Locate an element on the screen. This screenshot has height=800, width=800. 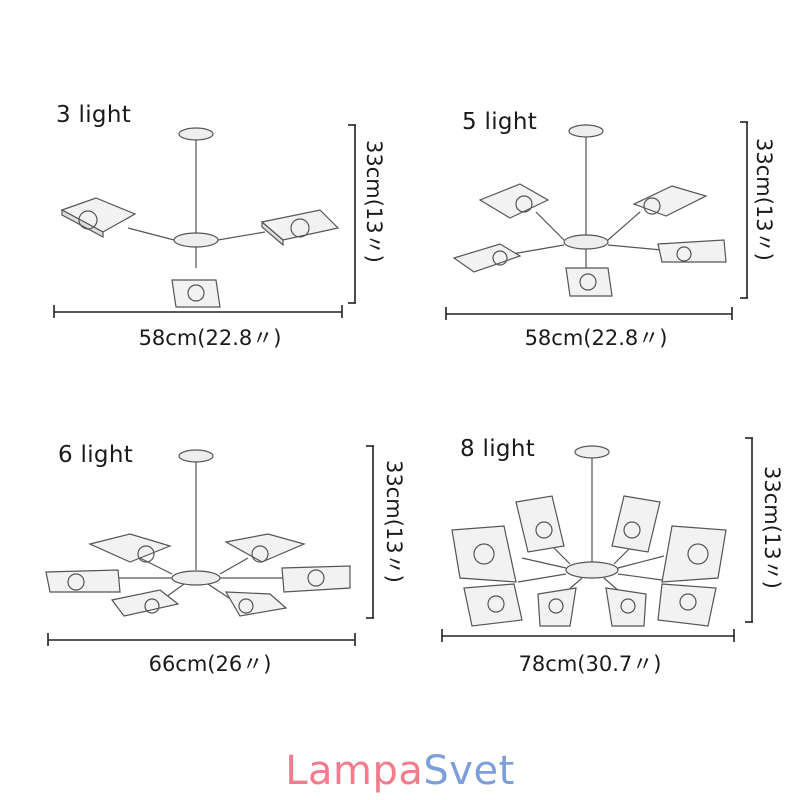
chandelier-5-light-drawing is located at coordinates (596, 220).